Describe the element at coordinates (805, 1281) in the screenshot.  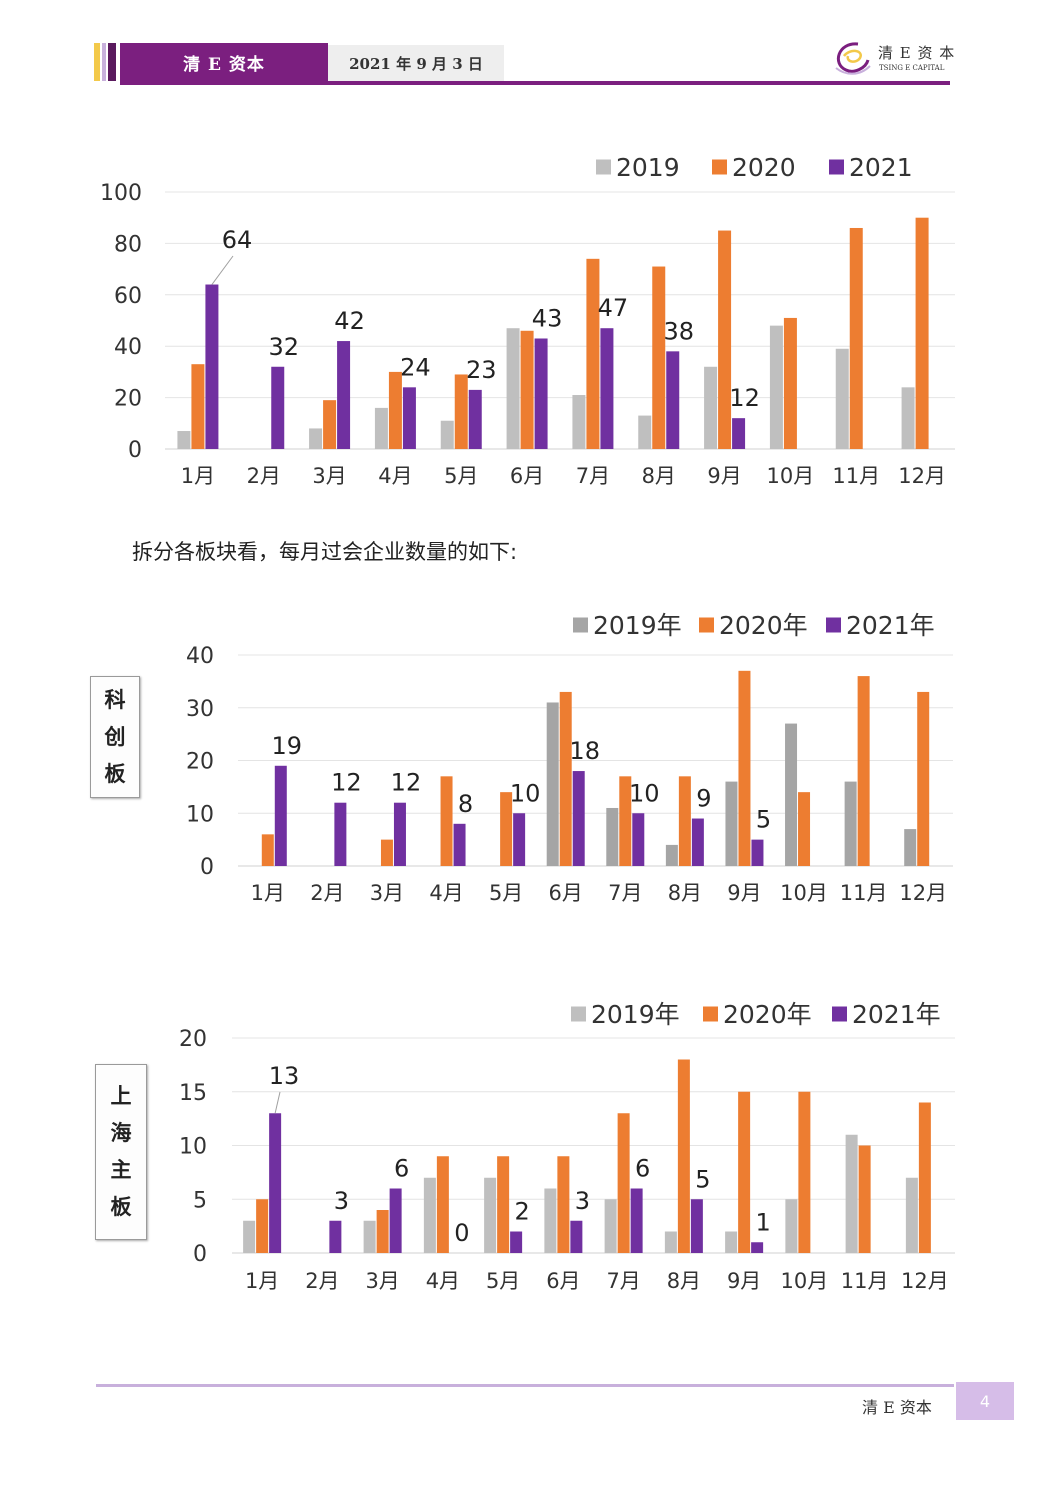
I see `x-tick-label: 10月` at that location.